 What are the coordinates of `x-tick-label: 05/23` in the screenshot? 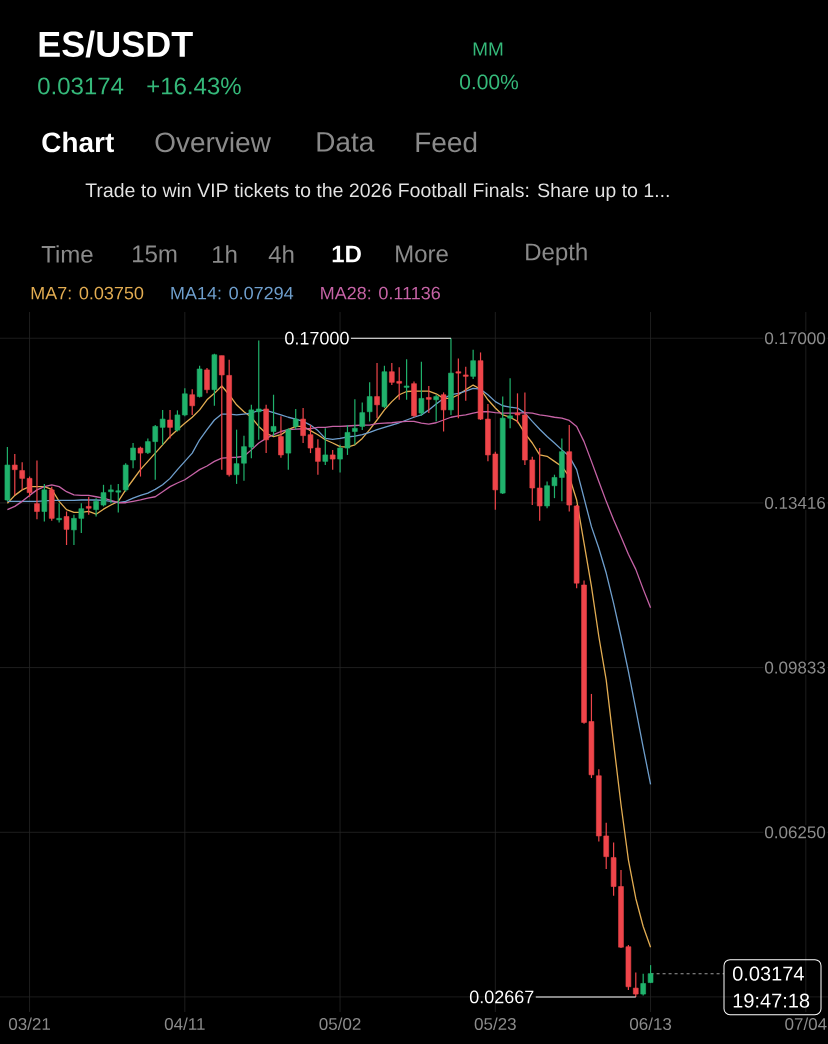 It's located at (495, 1024).